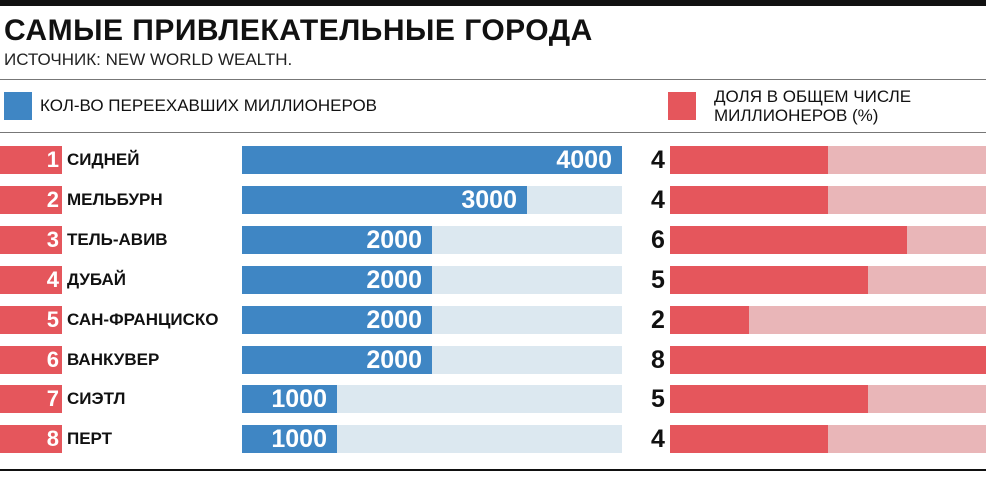 The image size is (986, 483). I want to click on city-label: МЕЛЬБУРН, so click(115, 199).